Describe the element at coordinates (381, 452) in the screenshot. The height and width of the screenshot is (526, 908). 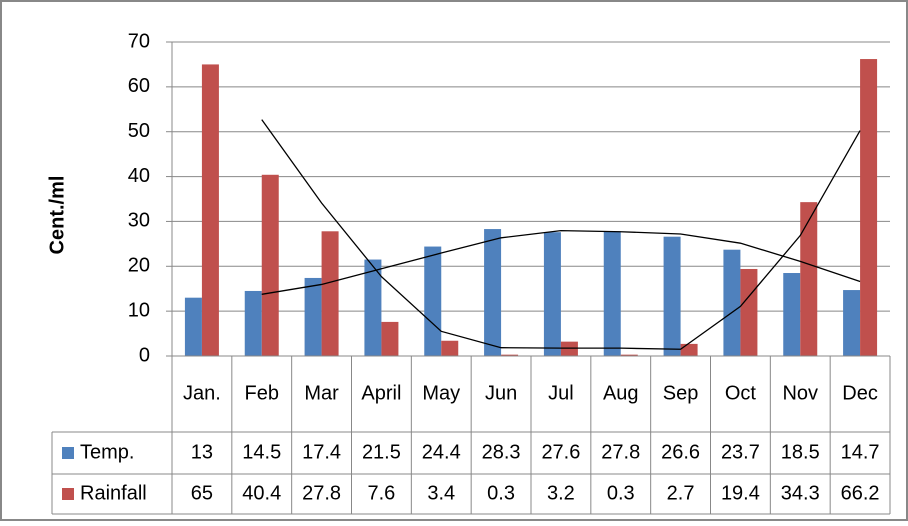
I see `table-value: 21.5` at that location.